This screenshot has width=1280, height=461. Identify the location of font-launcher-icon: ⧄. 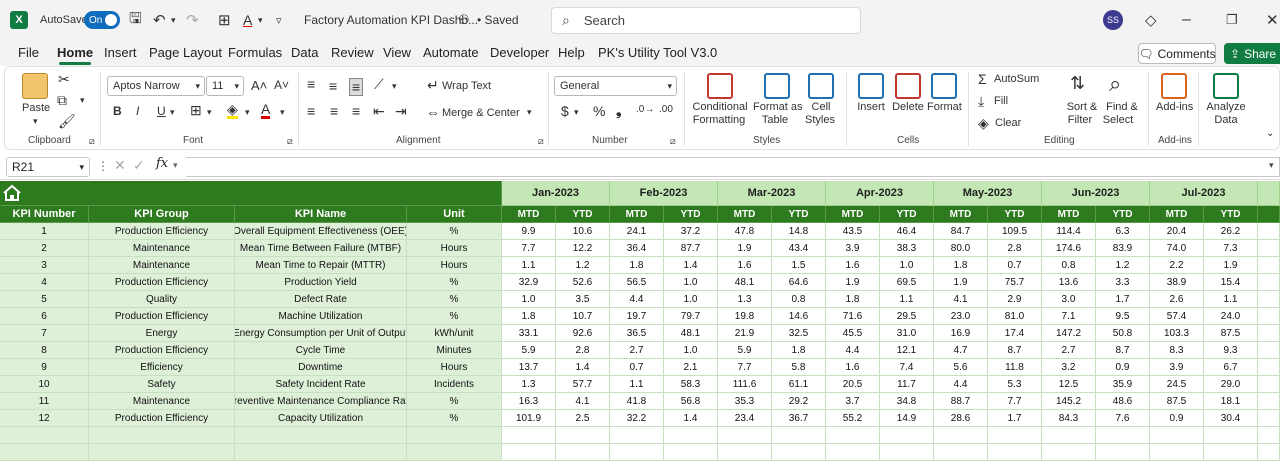
(290, 141).